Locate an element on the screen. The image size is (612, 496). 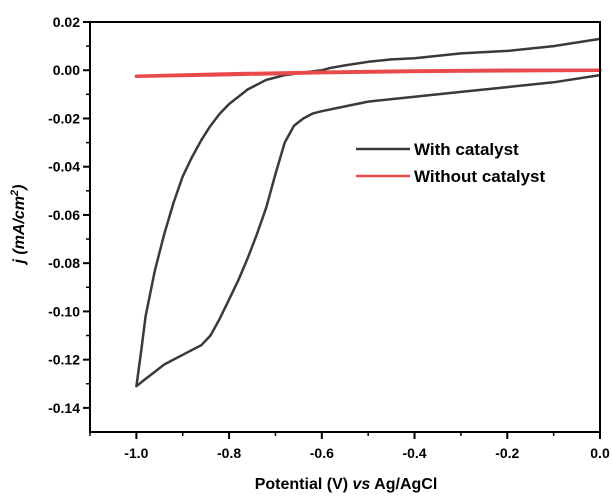
legend-label-2: Without catalyst is located at coordinates (479, 176).